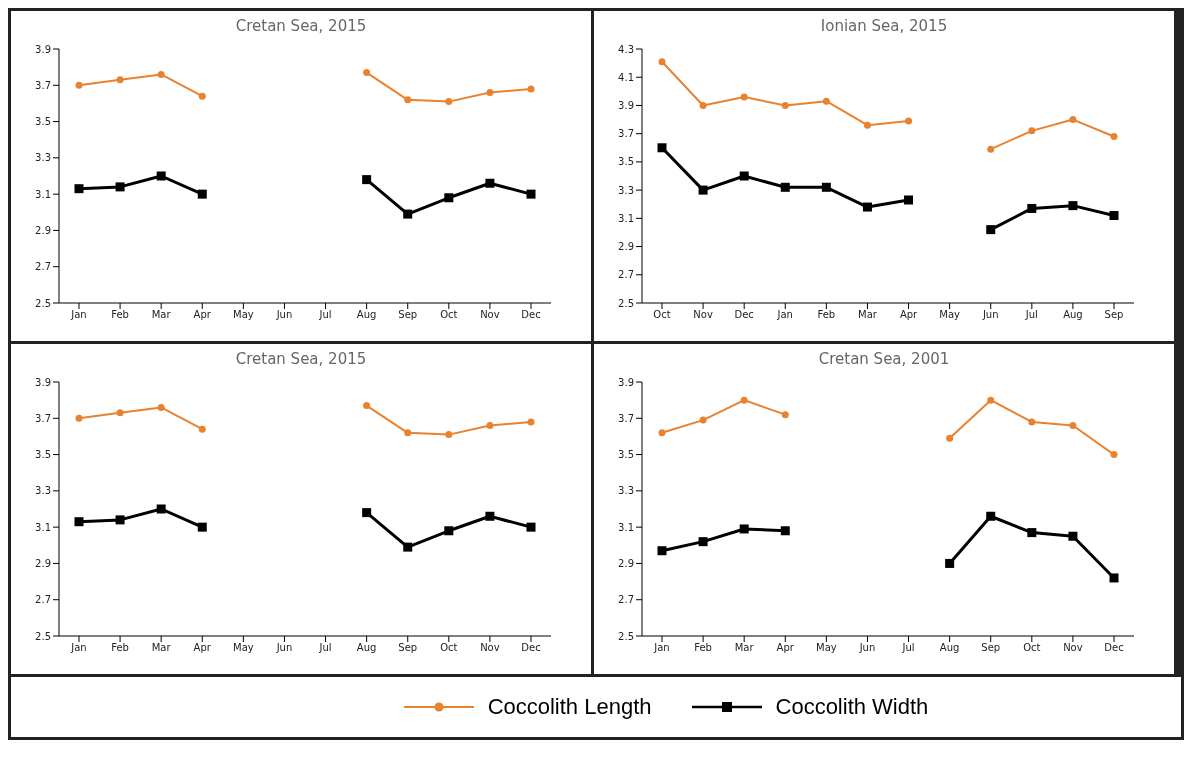  What do you see at coordinates (626, 190) in the screenshot?
I see `y-tick-label: 3.3` at bounding box center [626, 190].